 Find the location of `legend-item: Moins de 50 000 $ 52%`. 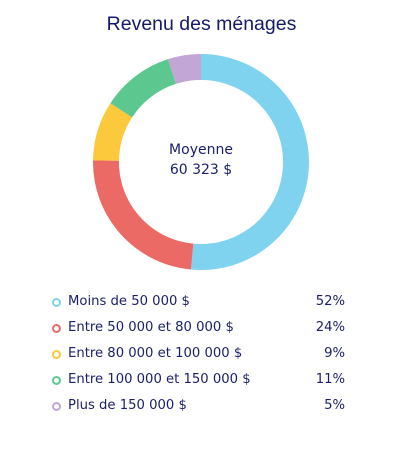

legend-item: Moins de 50 000 $ 52% is located at coordinates (198, 306).